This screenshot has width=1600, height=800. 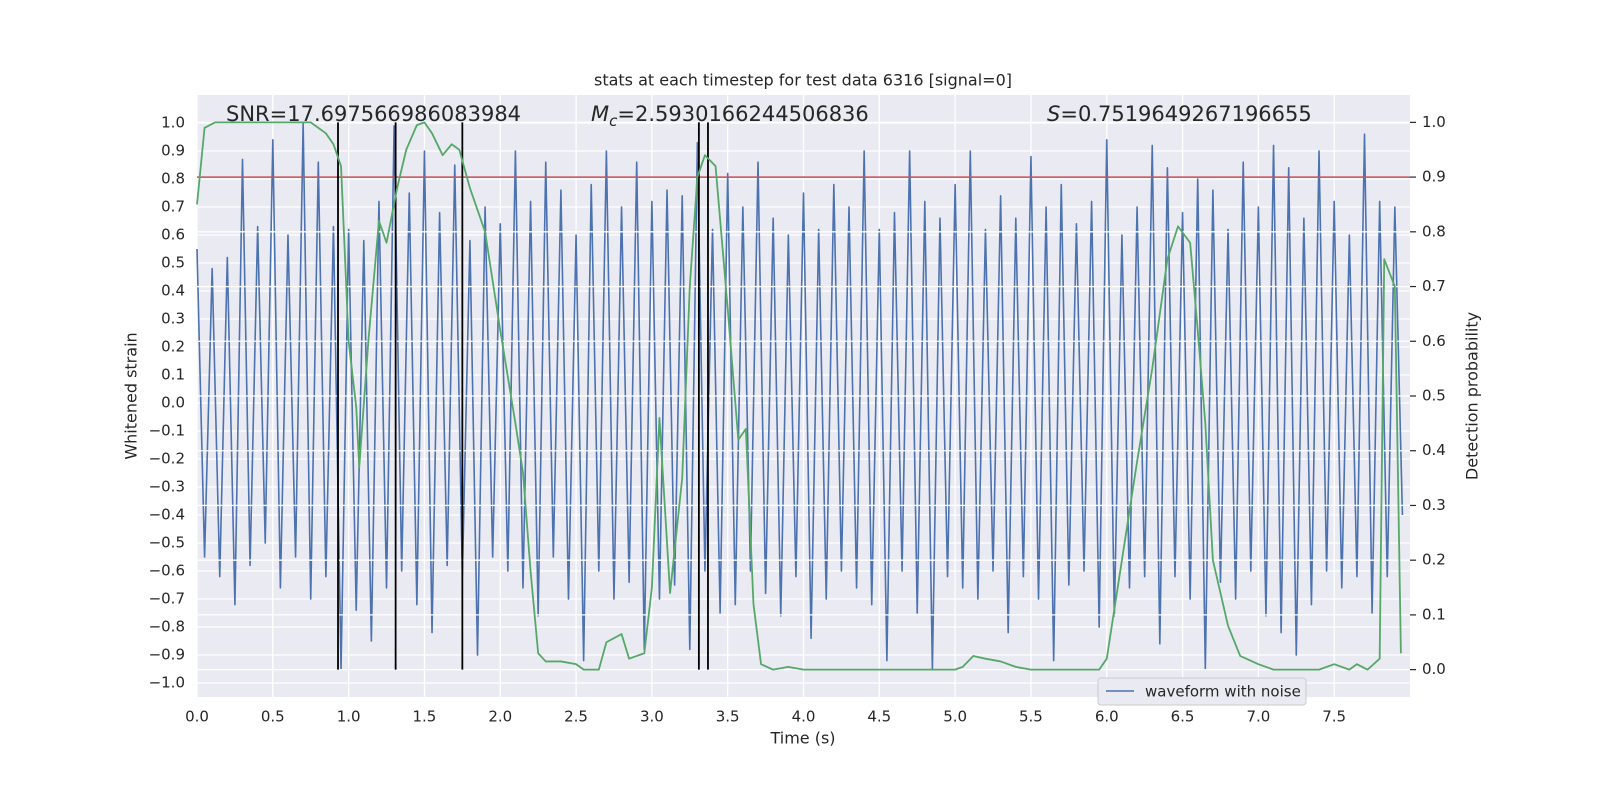 What do you see at coordinates (1434, 122) in the screenshot?
I see `y2-tick-label: 1.0` at bounding box center [1434, 122].